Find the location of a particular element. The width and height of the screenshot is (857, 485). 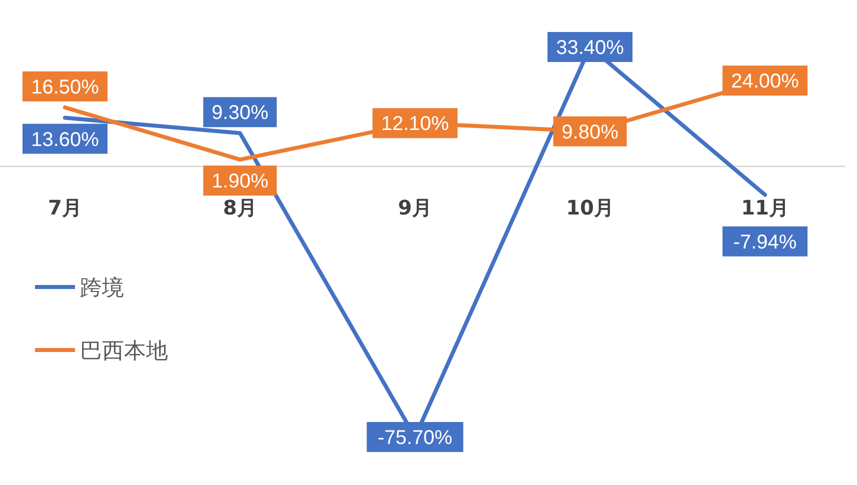

x-tick-label: 9月 is located at coordinates (415, 207).